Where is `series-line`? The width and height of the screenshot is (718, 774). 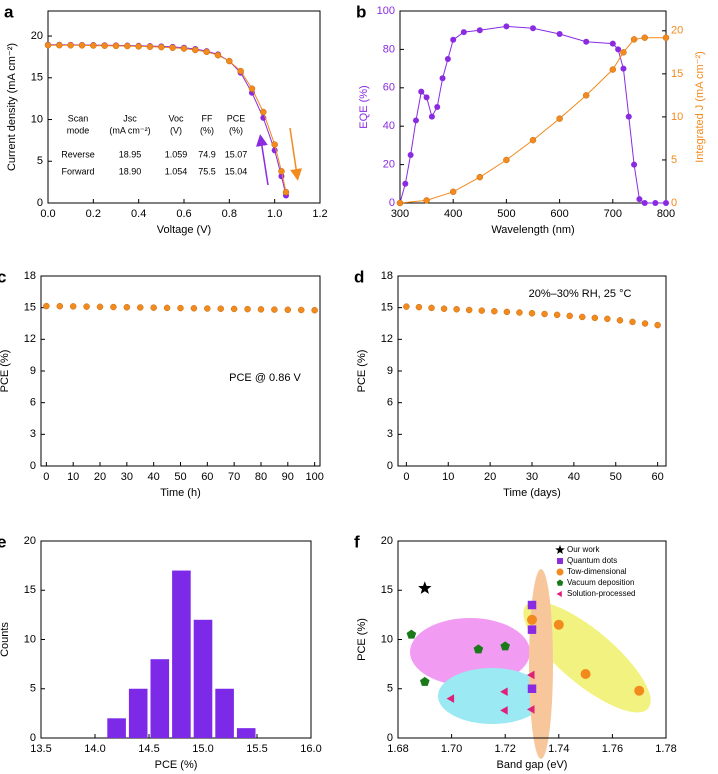
series-line is located at coordinates (532, 120).